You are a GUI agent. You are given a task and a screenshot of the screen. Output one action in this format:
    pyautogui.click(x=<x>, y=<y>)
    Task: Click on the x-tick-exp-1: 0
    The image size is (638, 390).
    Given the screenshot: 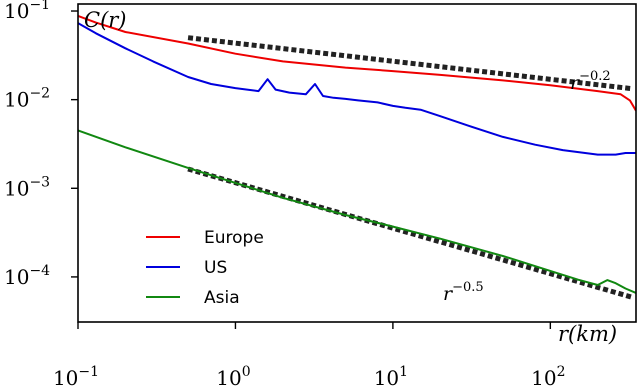 What is the action you would take?
    pyautogui.click(x=246, y=372)
    